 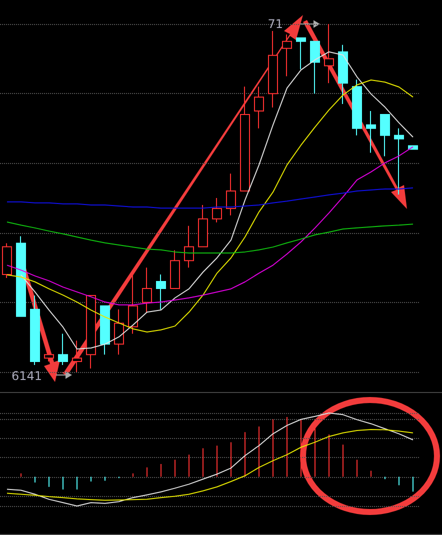 I want to click on annotation: 71, so click(x=275, y=24).